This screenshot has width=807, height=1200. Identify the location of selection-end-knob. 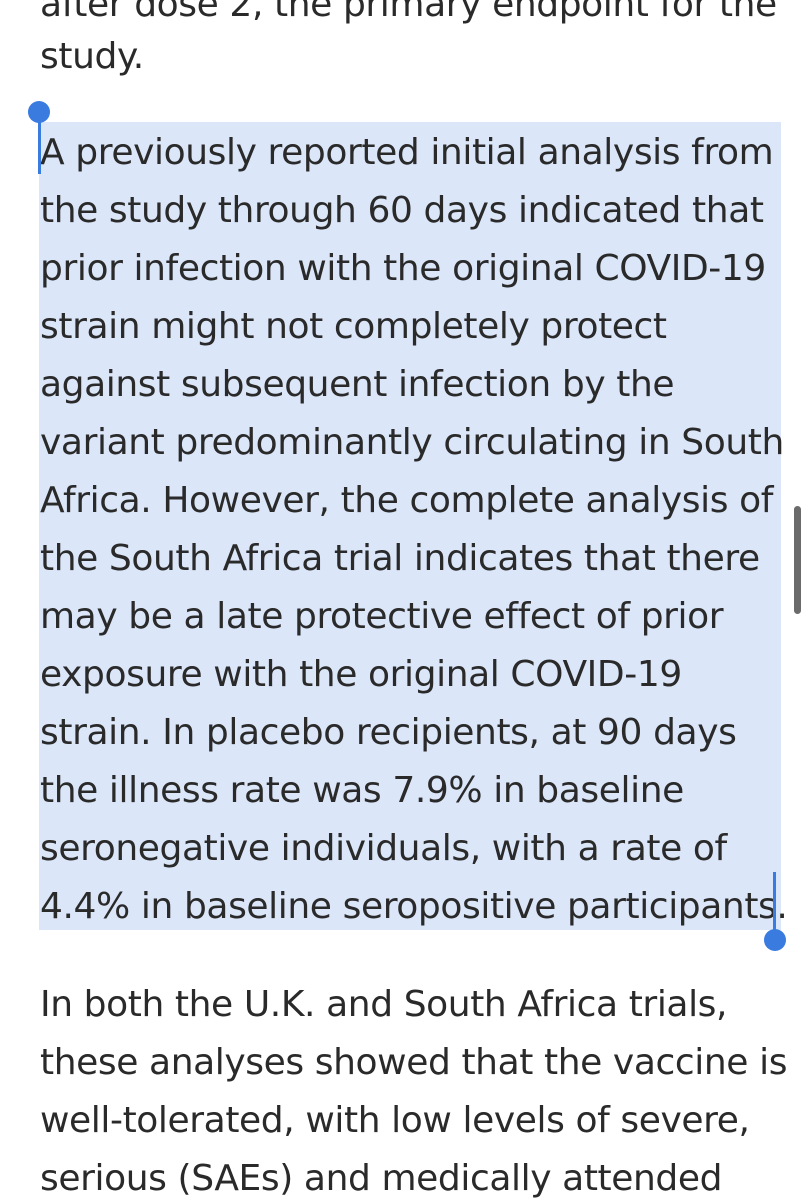
(775, 940).